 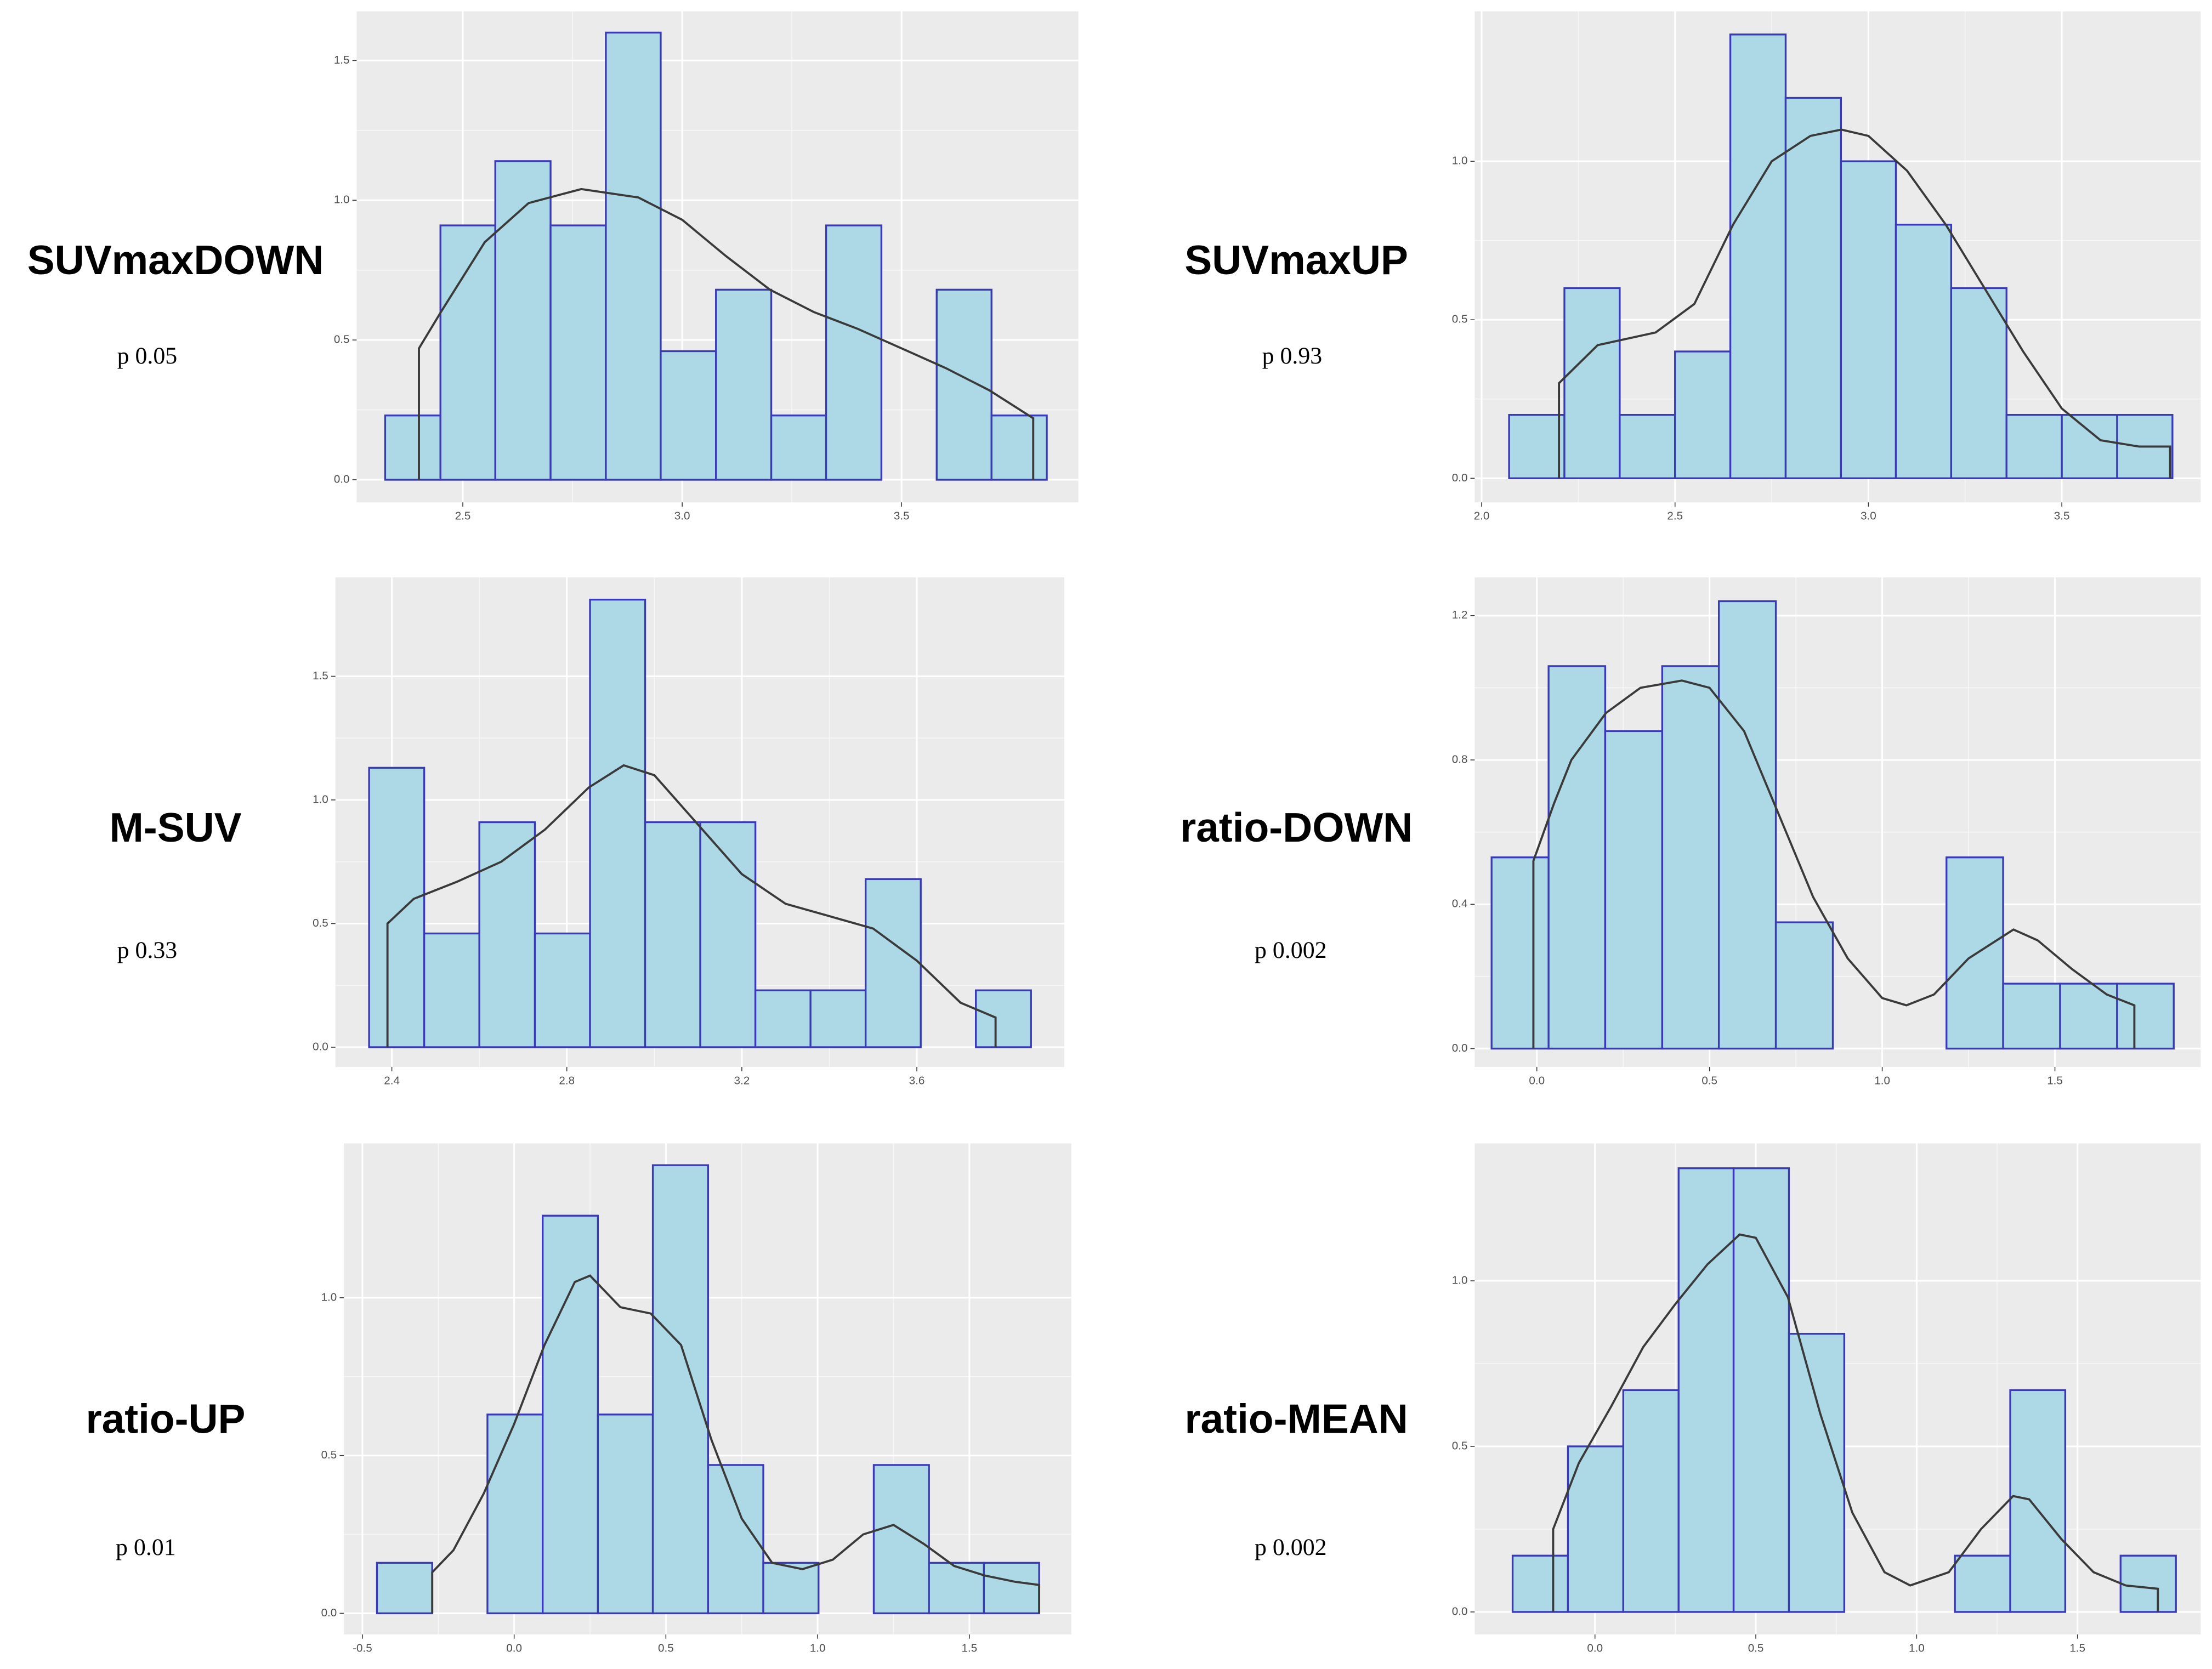 I want to click on panel-title: SUVmaxDOWN, so click(x=175, y=260).